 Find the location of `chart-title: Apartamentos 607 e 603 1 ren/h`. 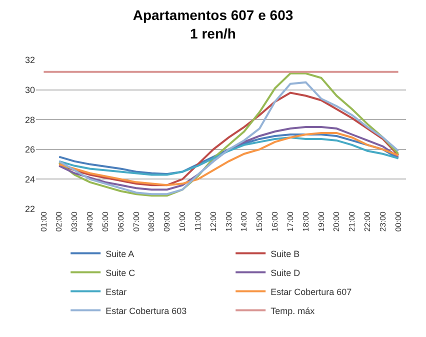

chart-title: Apartamentos 607 e 603 1 ren/h is located at coordinates (213, 24).